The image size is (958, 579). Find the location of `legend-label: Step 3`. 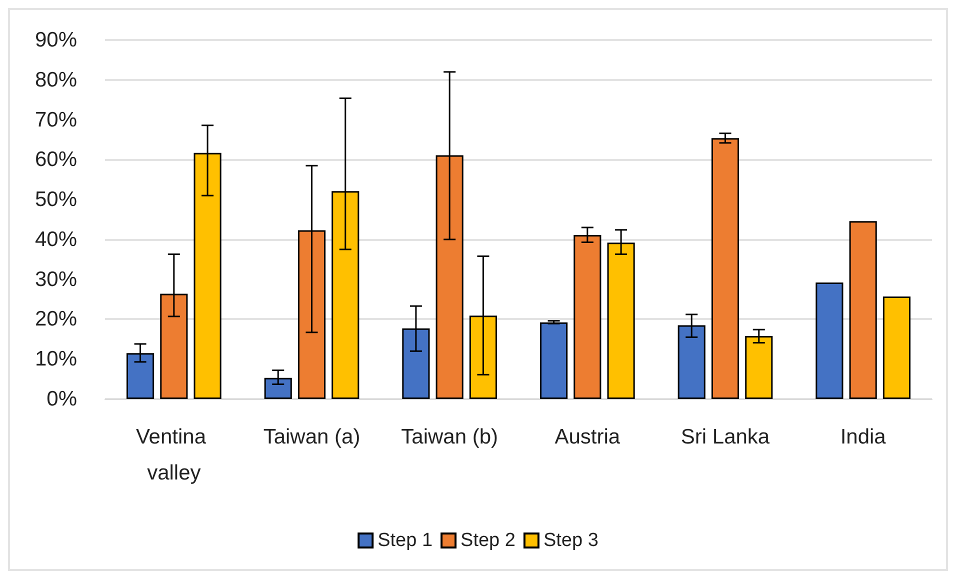

legend-label: Step 3 is located at coordinates (570, 540).